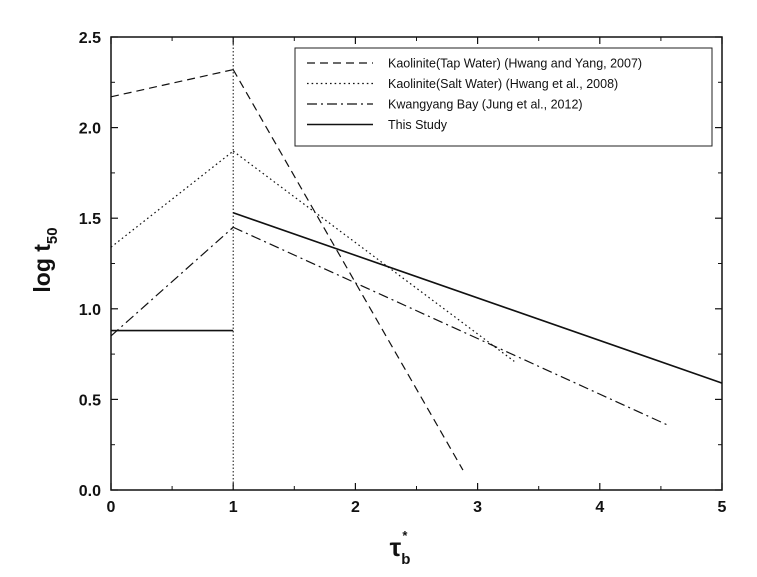 Image resolution: width=757 pixels, height=577 pixels. Describe the element at coordinates (396, 547) in the screenshot. I see `x-axis-title-main: τ` at that location.